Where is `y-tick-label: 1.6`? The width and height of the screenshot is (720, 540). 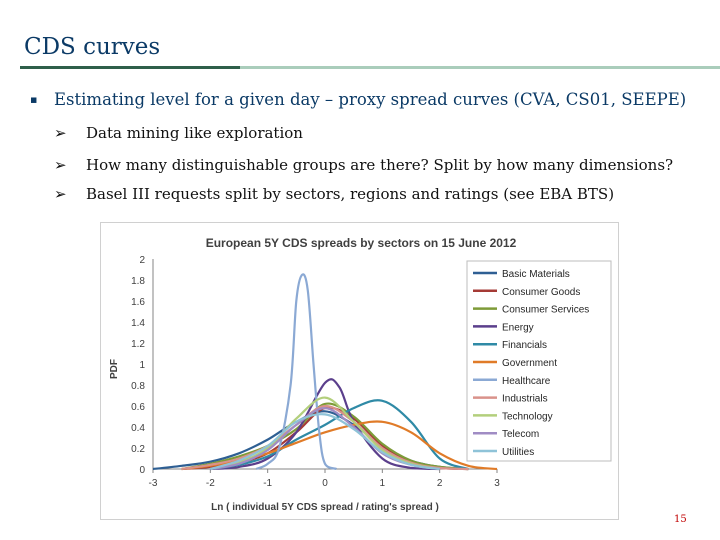
y-tick-label: 1.6 is located at coordinates (138, 302).